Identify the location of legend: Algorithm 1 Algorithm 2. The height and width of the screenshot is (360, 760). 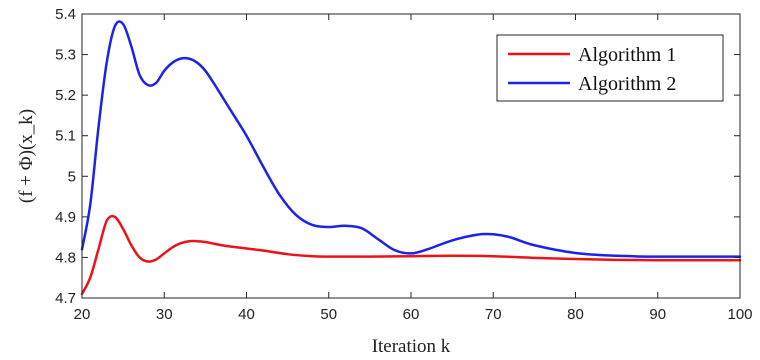
(610, 68).